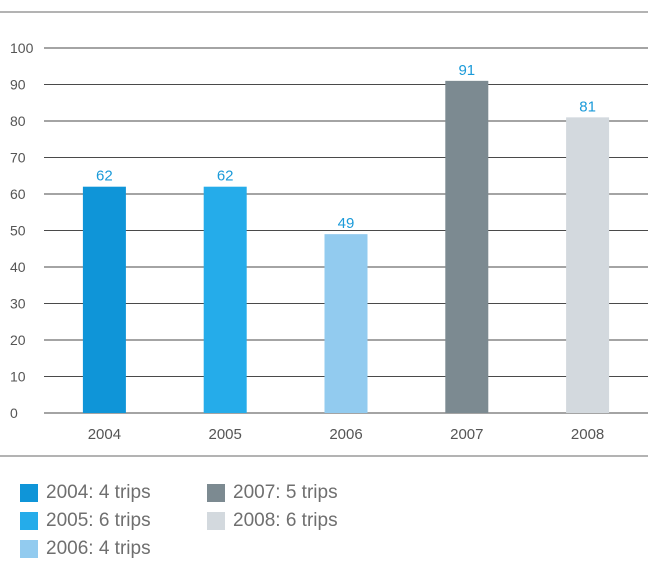 This screenshot has height=562, width=648. I want to click on y-tick-label: 100, so click(22, 48).